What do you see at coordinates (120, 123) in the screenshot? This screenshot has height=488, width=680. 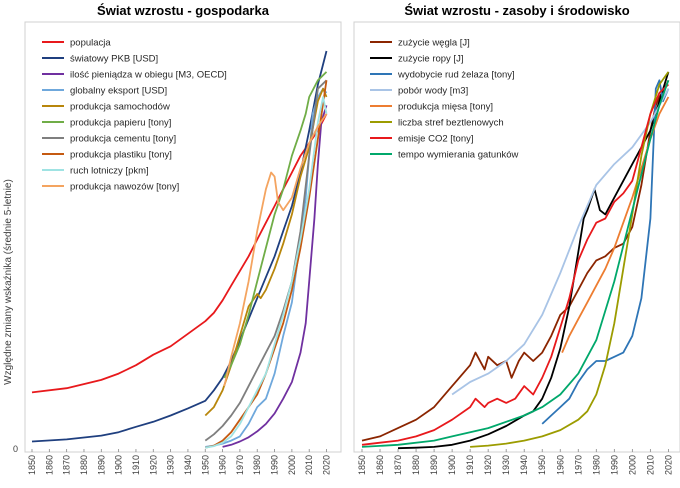 I see `economy-legend-label-produkcja-papieru-tony: produkcja papieru [tony]` at bounding box center [120, 123].